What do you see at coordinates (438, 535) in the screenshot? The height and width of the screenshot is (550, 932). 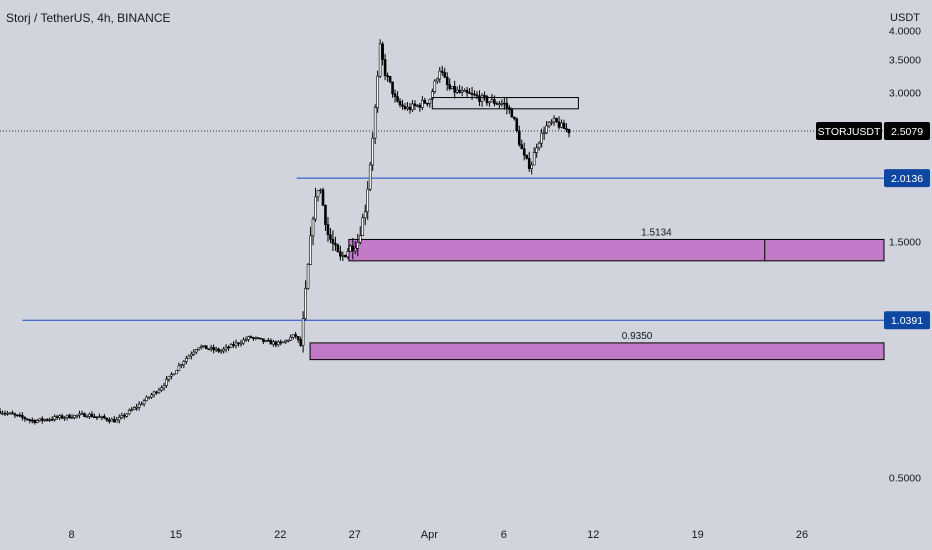 I see `time-axis: 8 15 22 27 Apr 6 12 19 26` at bounding box center [438, 535].